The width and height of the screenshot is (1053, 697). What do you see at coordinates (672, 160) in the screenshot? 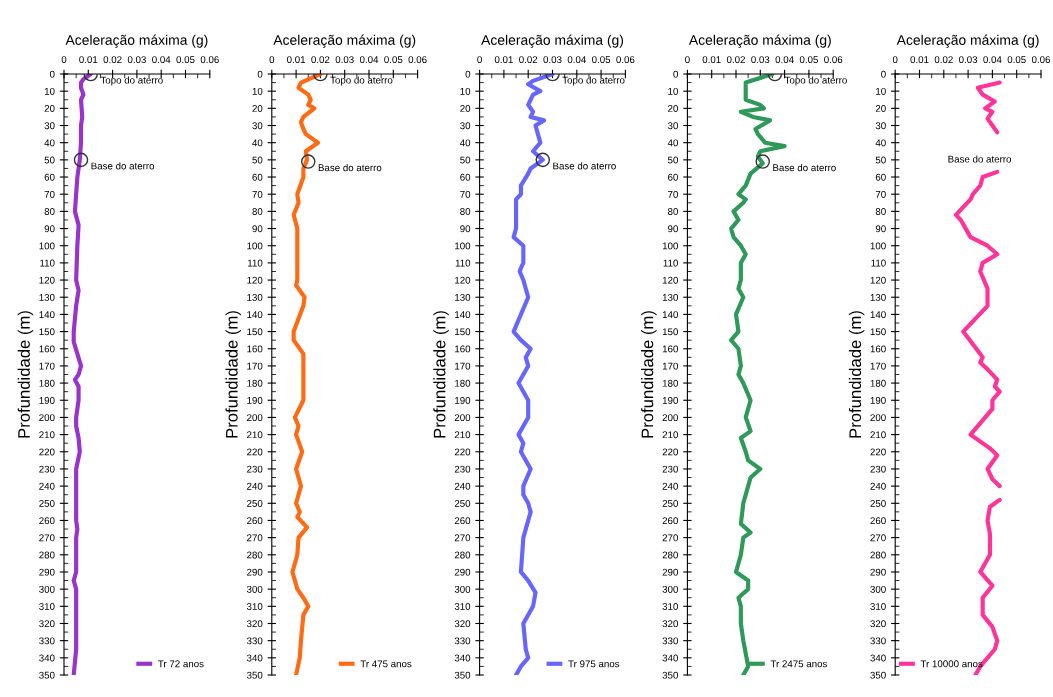
I see `y-tick-label: 50` at bounding box center [672, 160].